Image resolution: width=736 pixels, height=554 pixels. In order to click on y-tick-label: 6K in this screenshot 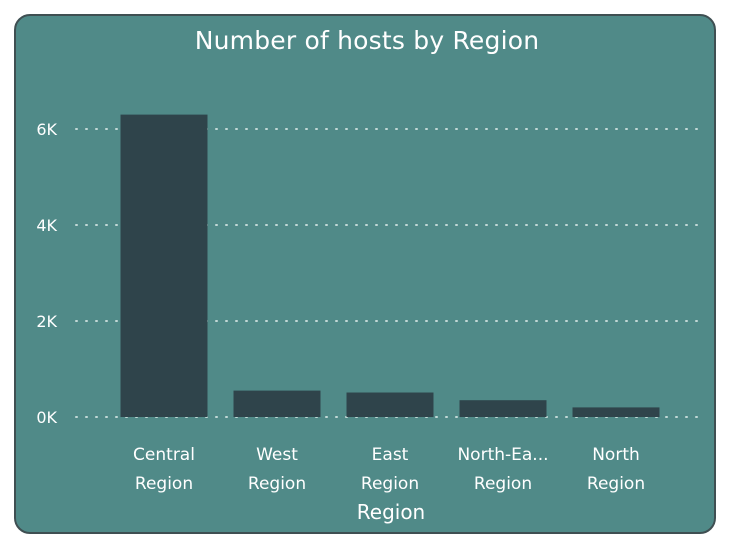, I will do `click(46, 129)`.